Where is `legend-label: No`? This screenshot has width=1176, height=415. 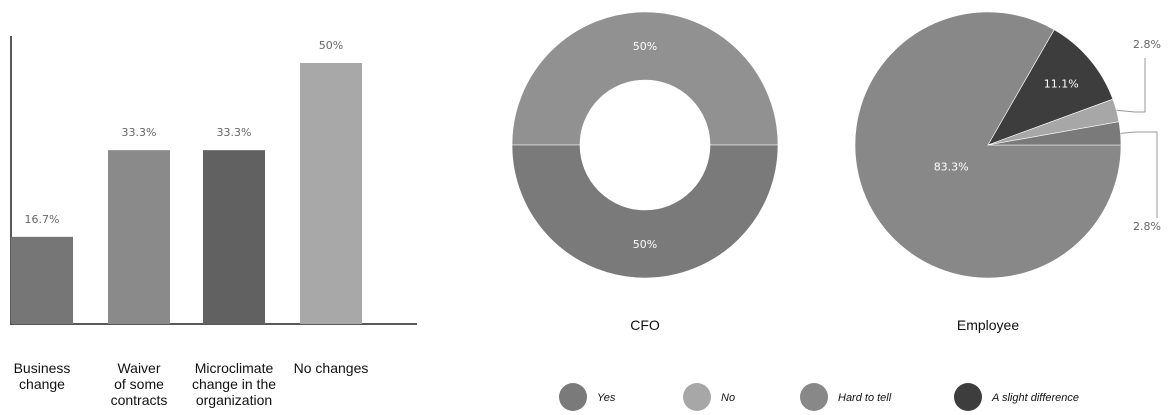
legend-label: No is located at coordinates (728, 398).